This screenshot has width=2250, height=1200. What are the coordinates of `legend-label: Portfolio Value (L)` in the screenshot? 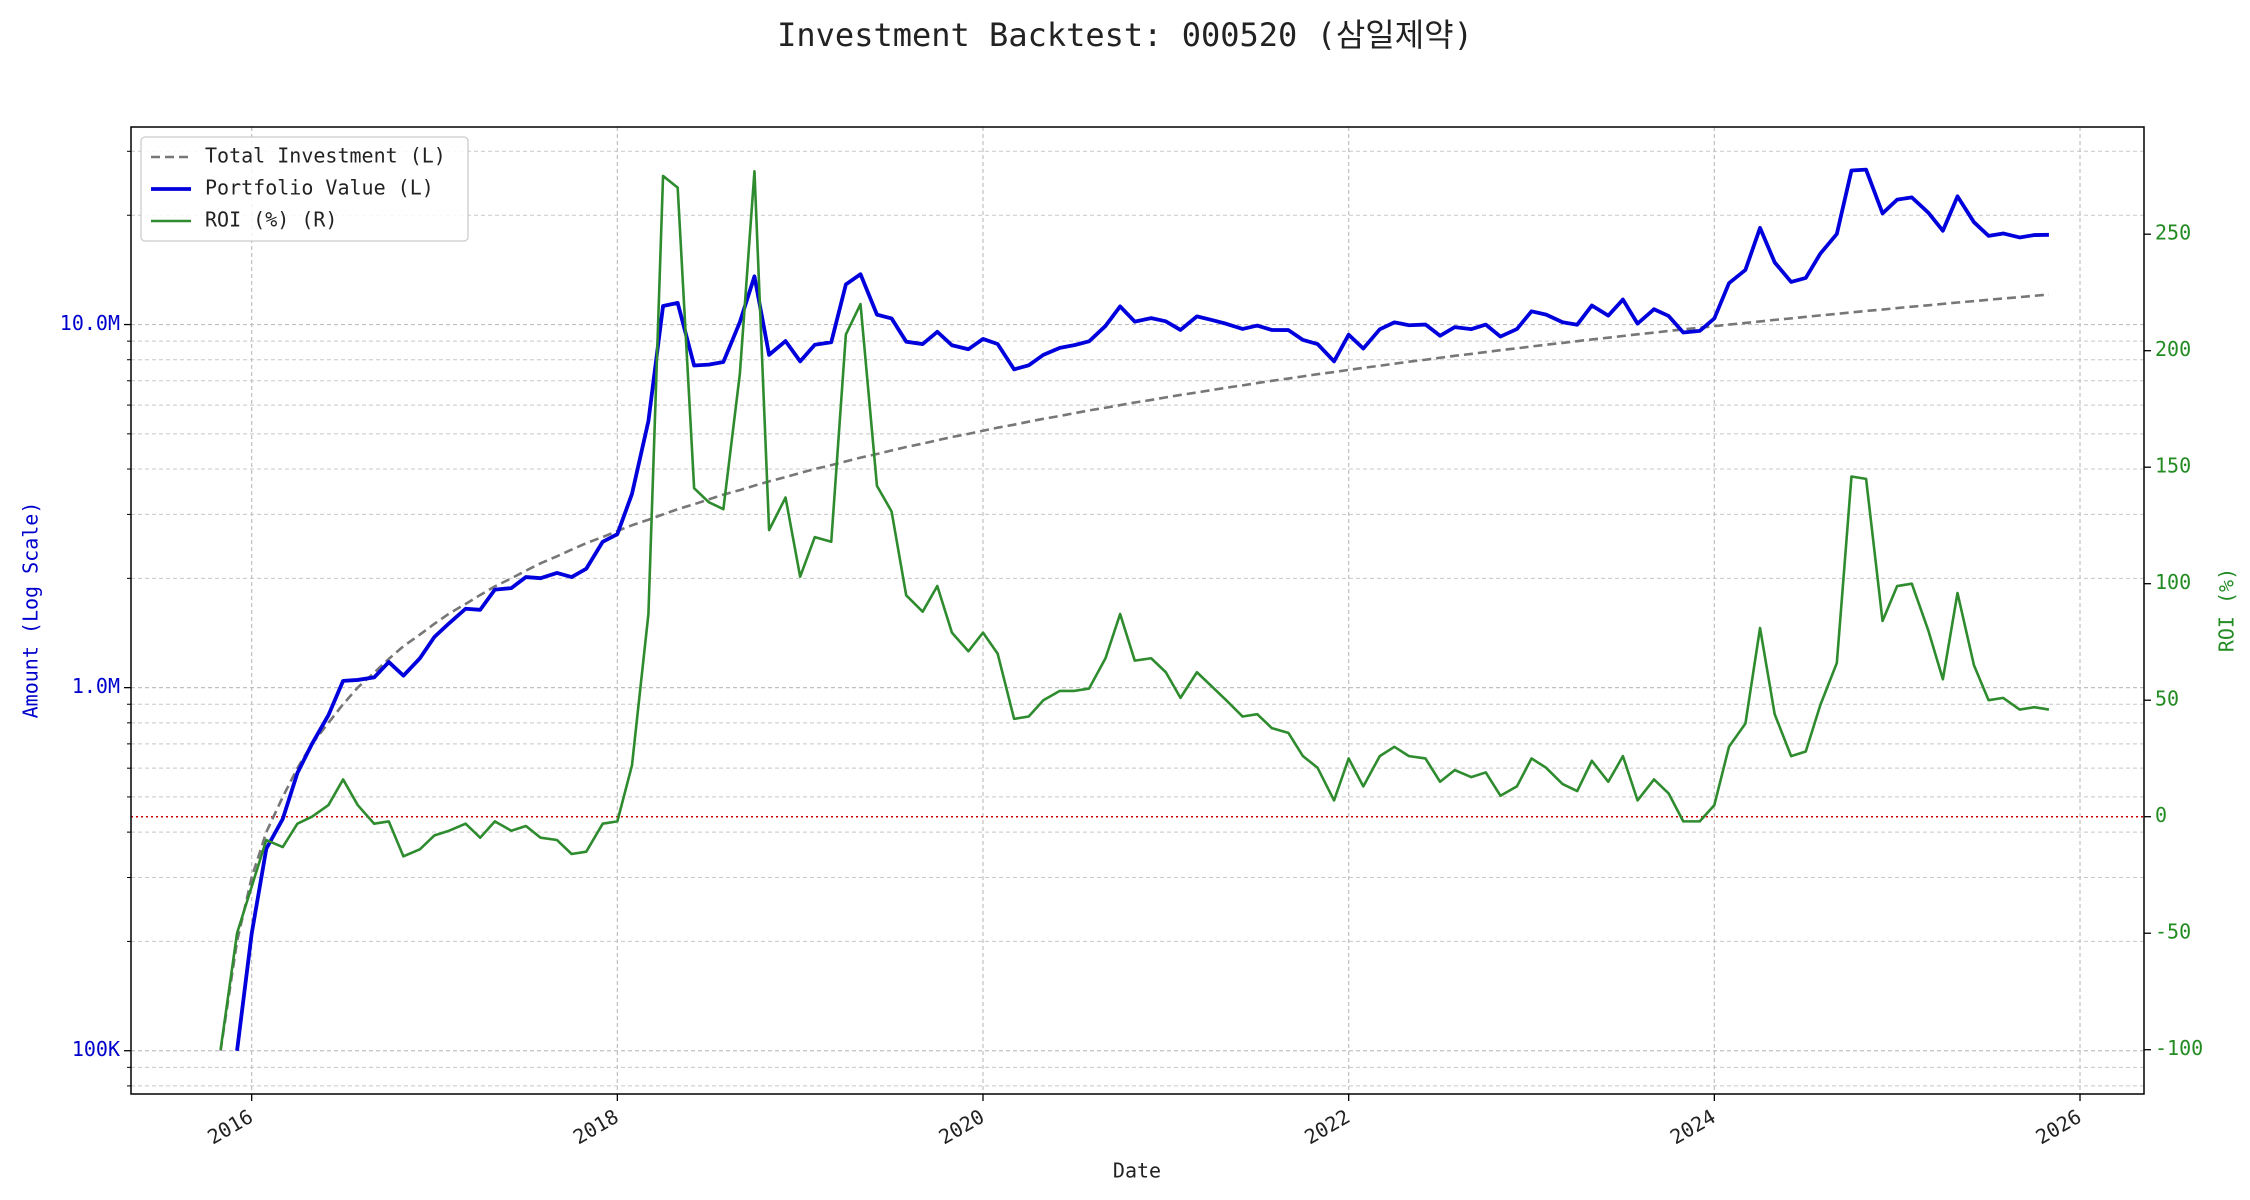 It's located at (319, 188).